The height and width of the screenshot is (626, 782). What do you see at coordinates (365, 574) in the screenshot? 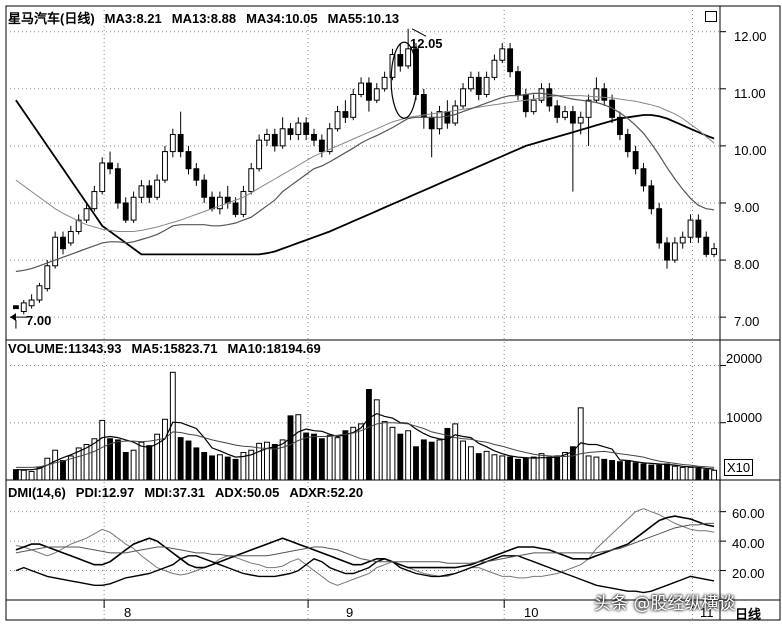
I see `mdi-line` at bounding box center [365, 574].